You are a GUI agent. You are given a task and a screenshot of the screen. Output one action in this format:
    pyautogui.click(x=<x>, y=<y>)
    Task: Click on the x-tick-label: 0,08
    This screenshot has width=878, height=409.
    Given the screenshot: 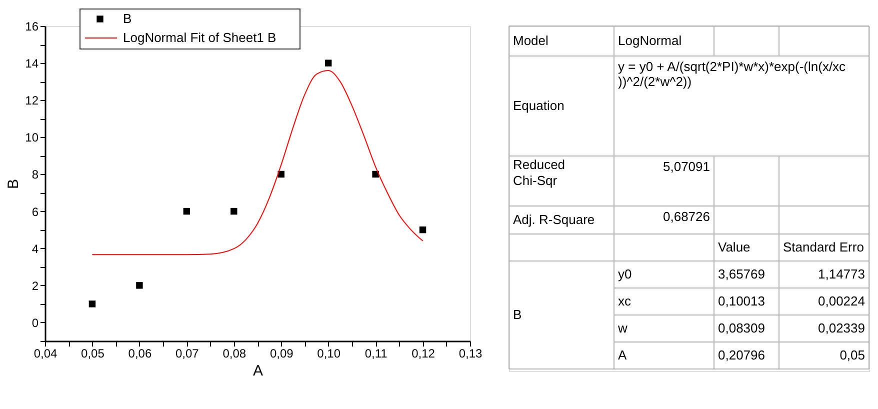 What is the action you would take?
    pyautogui.click(x=234, y=353)
    